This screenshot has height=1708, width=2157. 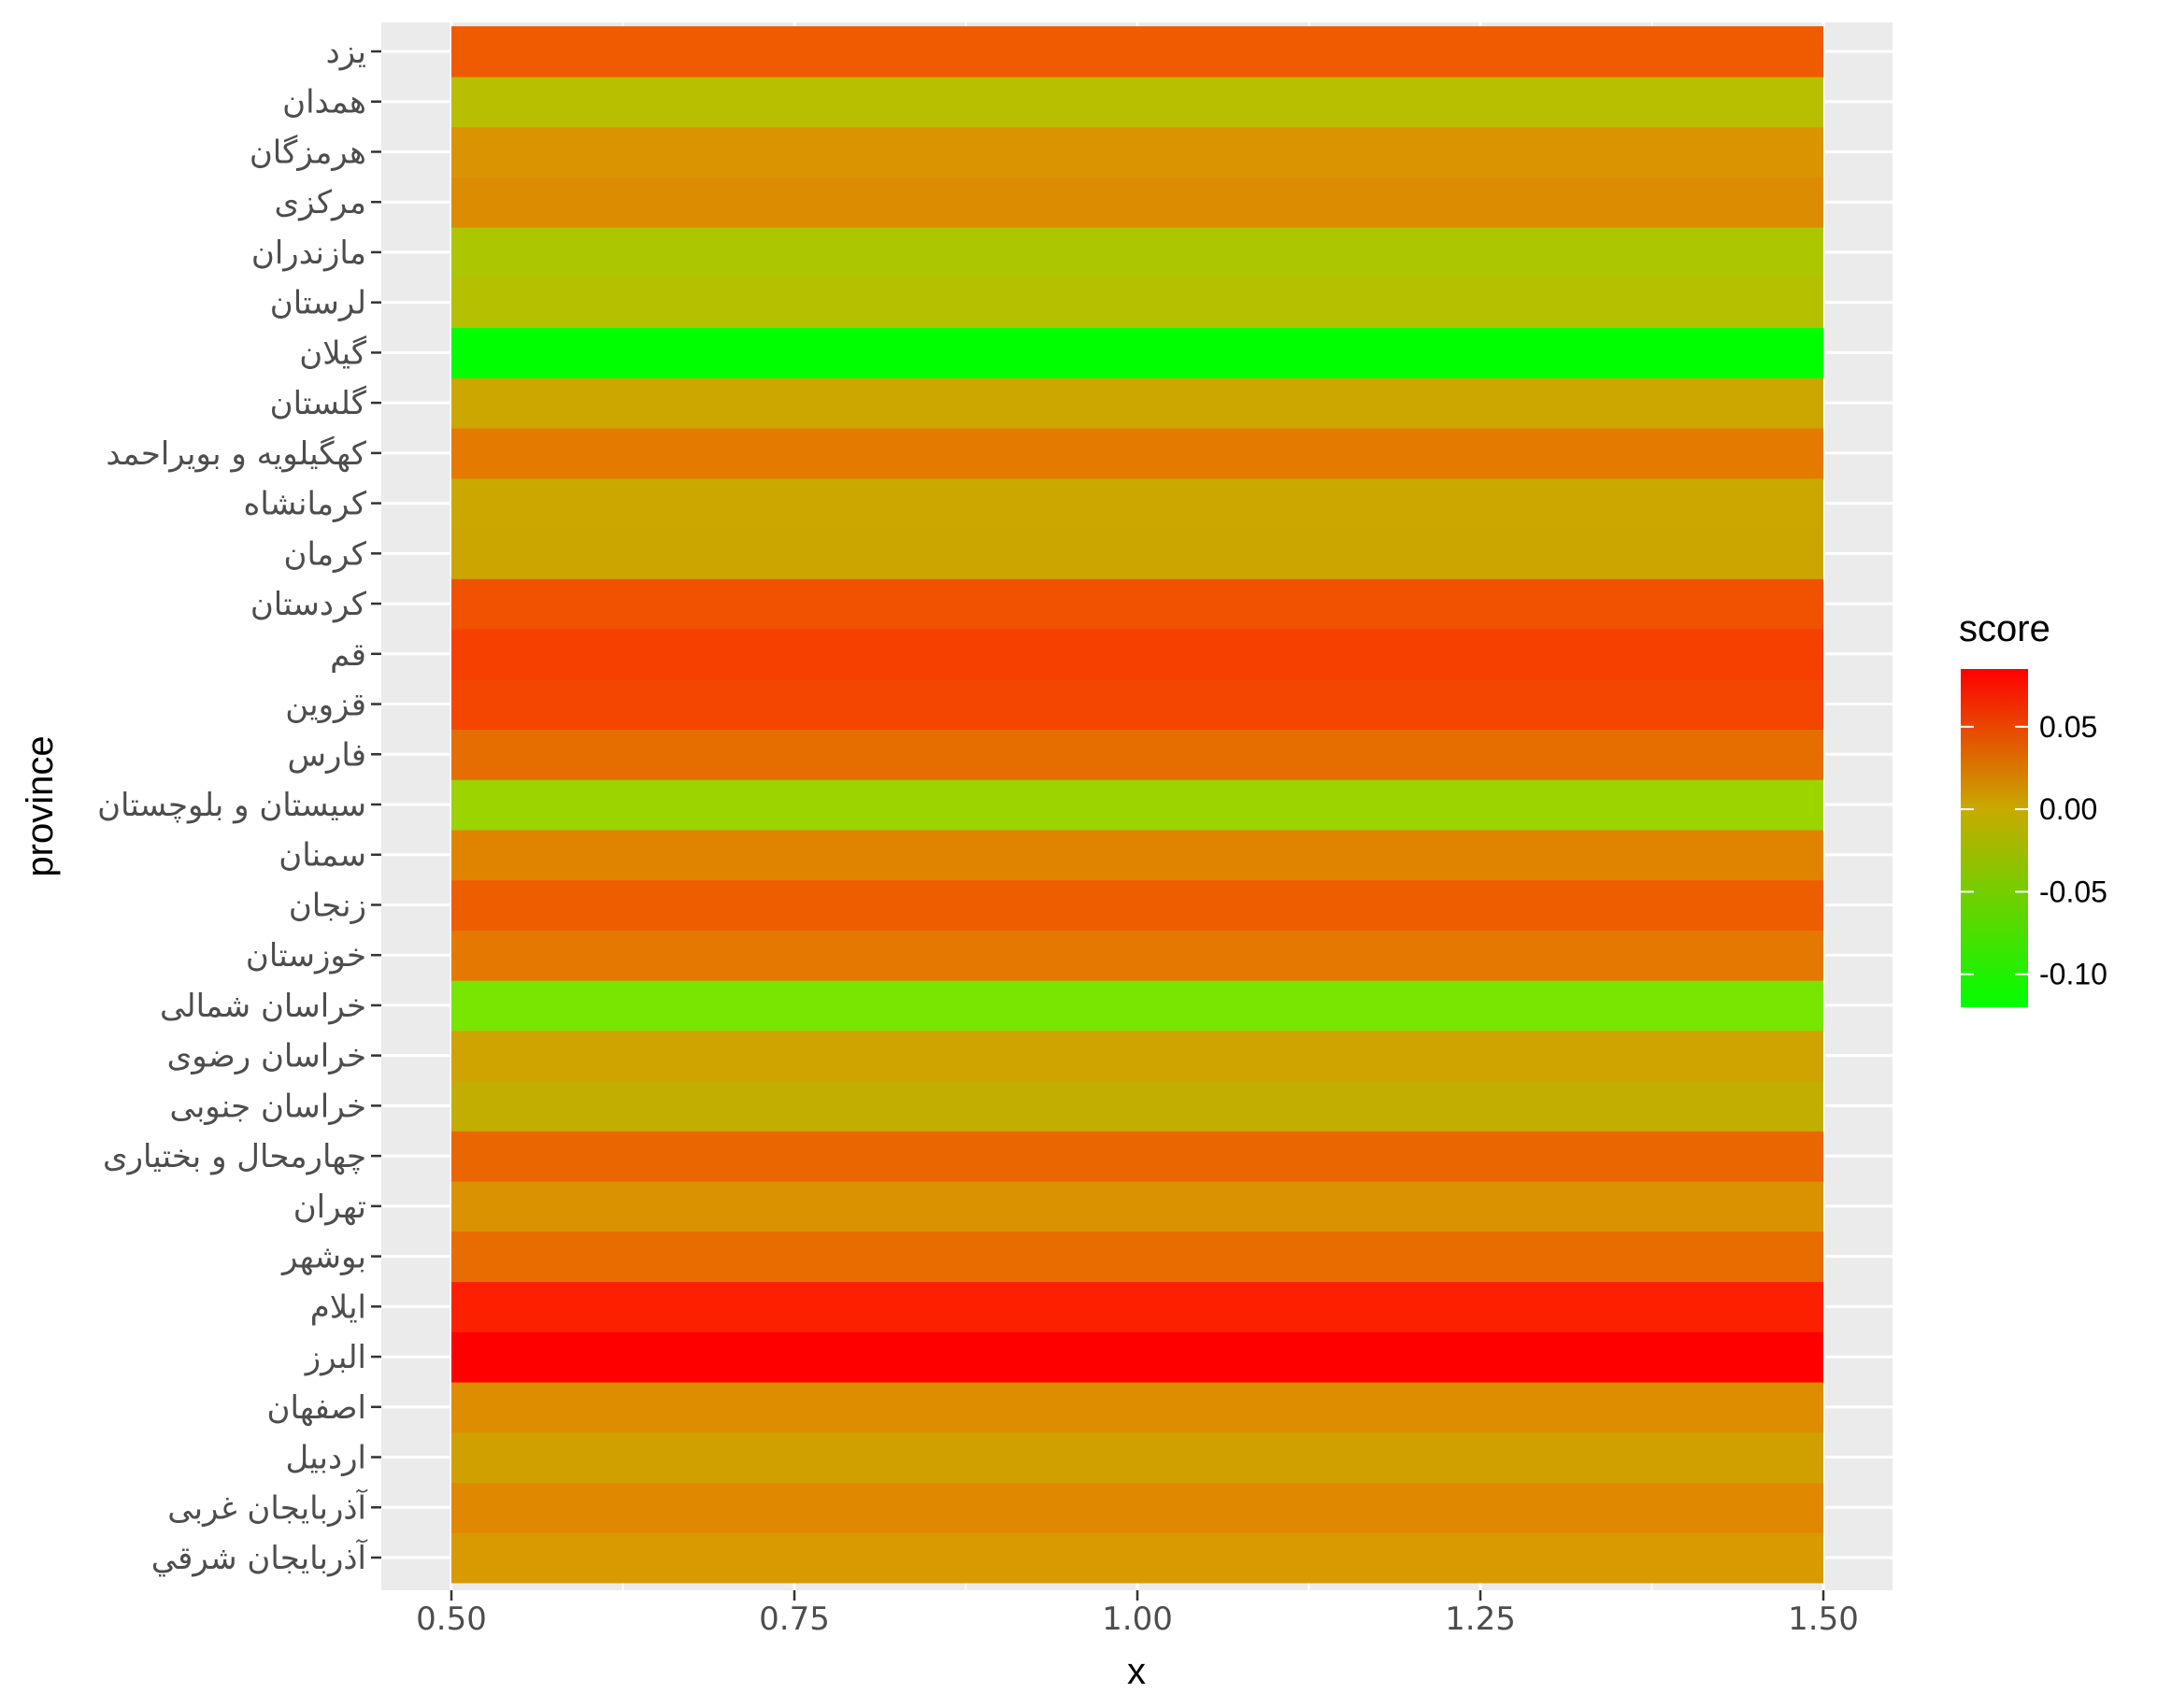 What do you see at coordinates (236, 454) in the screenshot?
I see `y-tick-label: کهگیلویه و بویراحمد` at bounding box center [236, 454].